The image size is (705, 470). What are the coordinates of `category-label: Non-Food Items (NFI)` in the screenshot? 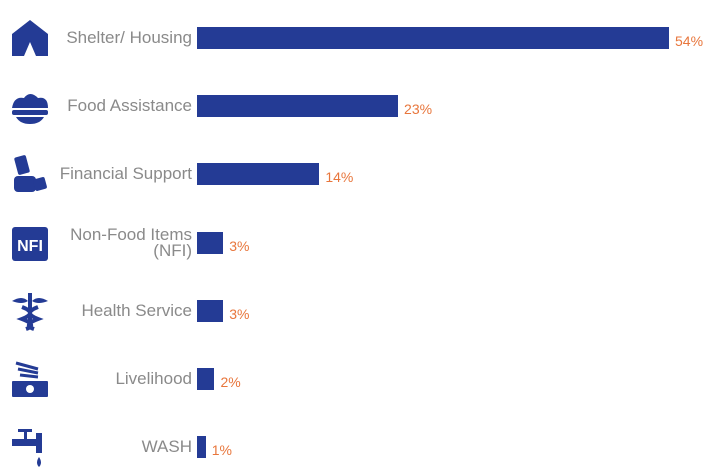 It's located at (131, 242).